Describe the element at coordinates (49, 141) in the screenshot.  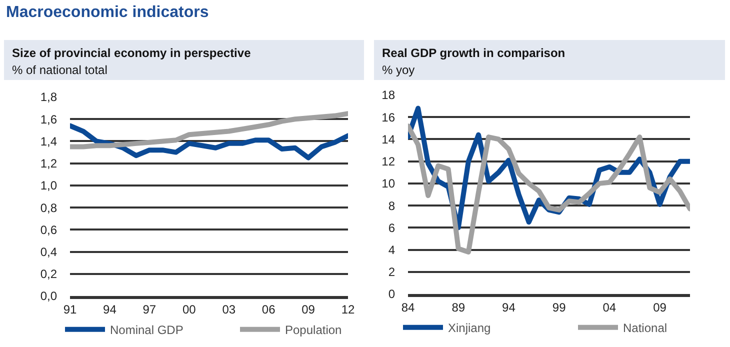
I see `y-tick-label: 1,4` at that location.